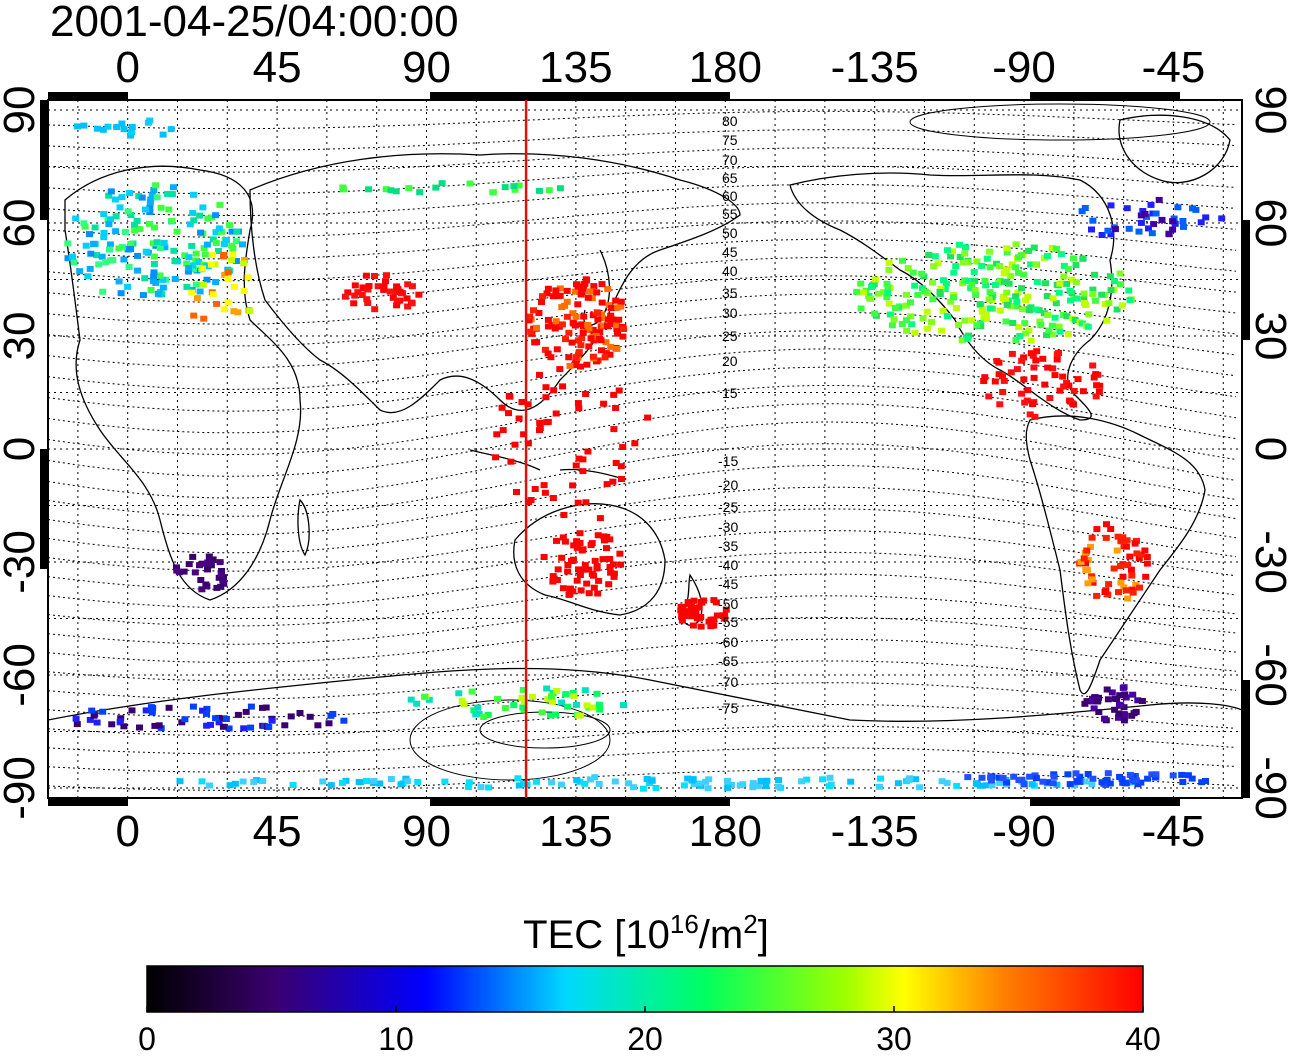 The height and width of the screenshot is (1057, 1292). What do you see at coordinates (396, 1039) in the screenshot?
I see `colorbar-tick-label: 10` at bounding box center [396, 1039].